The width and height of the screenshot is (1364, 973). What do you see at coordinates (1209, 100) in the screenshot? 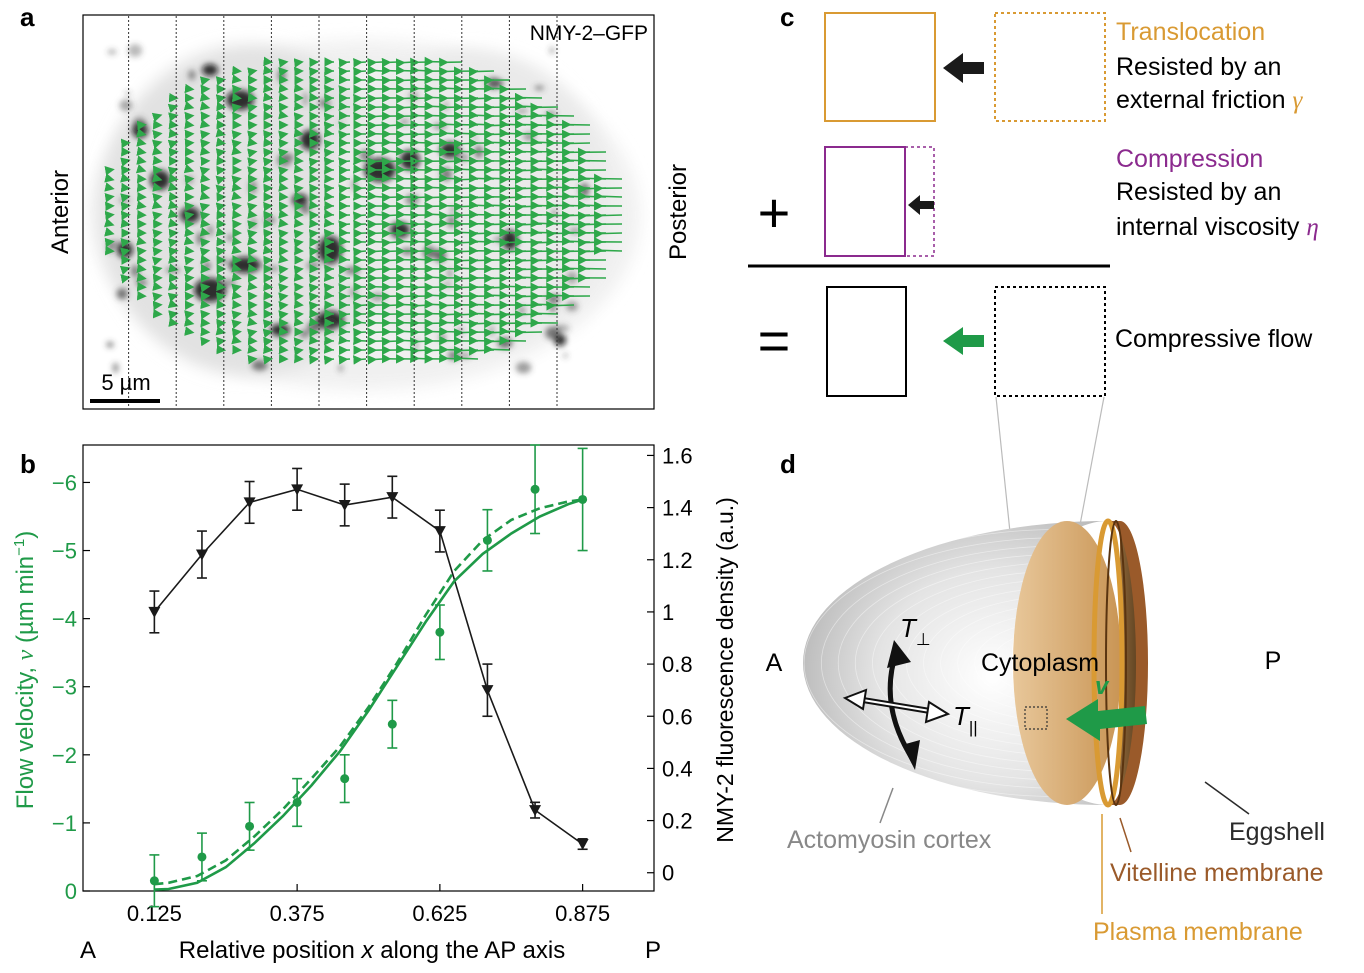
I see `translocation-desc-2: external friction γ` at bounding box center [1209, 100].